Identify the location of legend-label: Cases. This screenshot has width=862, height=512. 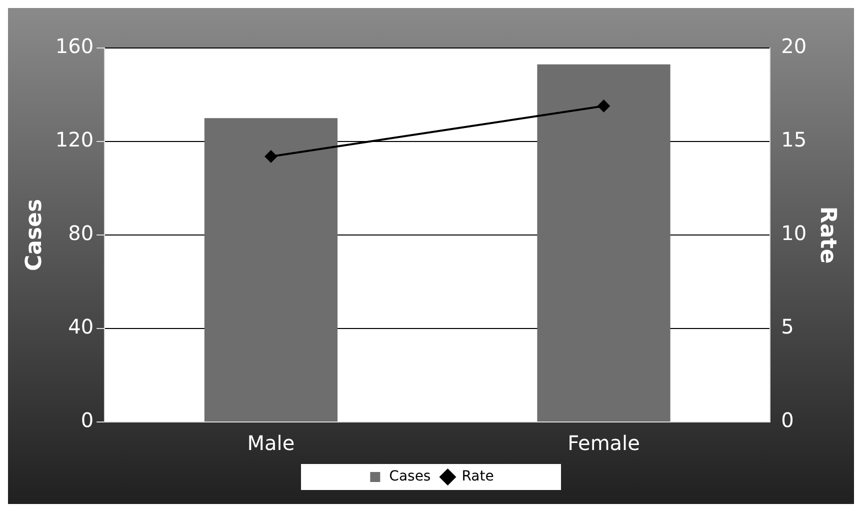
(410, 476).